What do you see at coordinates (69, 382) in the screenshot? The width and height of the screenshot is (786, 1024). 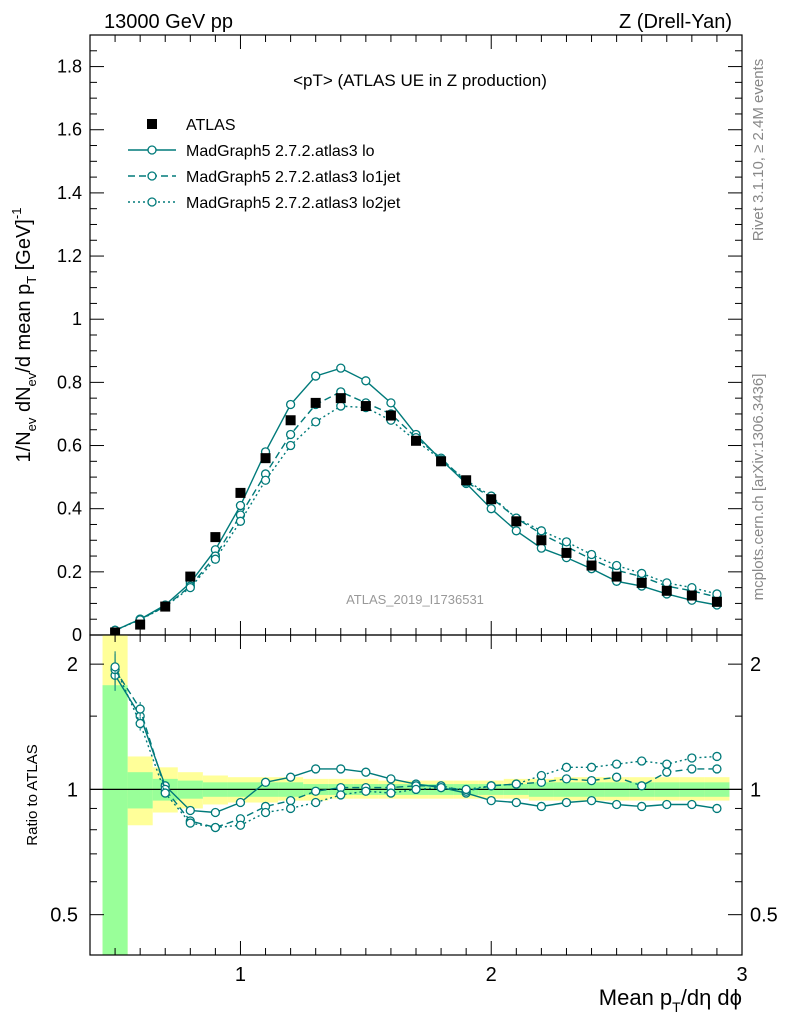 I see `upper-ytick-label: 0.8` at bounding box center [69, 382].